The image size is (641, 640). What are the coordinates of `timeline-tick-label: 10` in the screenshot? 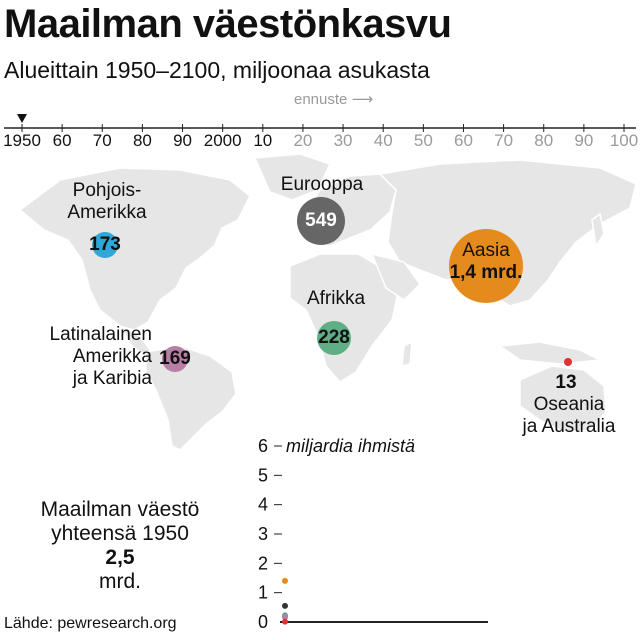 It's located at (262, 140).